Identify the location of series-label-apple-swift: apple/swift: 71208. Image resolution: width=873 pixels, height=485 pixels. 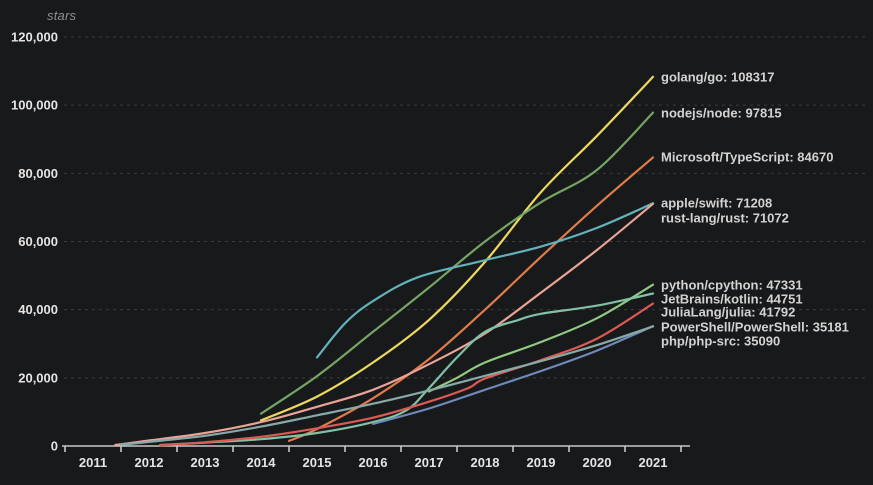
(716, 203).